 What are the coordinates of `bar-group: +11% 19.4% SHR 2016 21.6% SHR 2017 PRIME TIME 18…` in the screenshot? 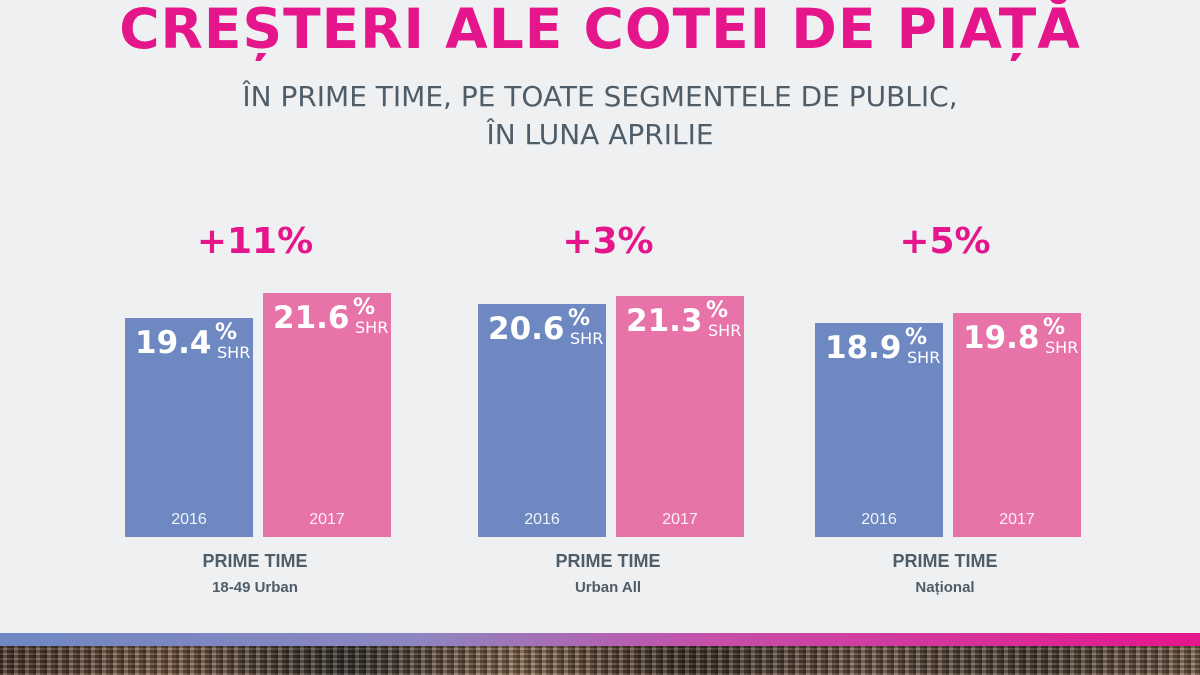 It's located at (258, 410).